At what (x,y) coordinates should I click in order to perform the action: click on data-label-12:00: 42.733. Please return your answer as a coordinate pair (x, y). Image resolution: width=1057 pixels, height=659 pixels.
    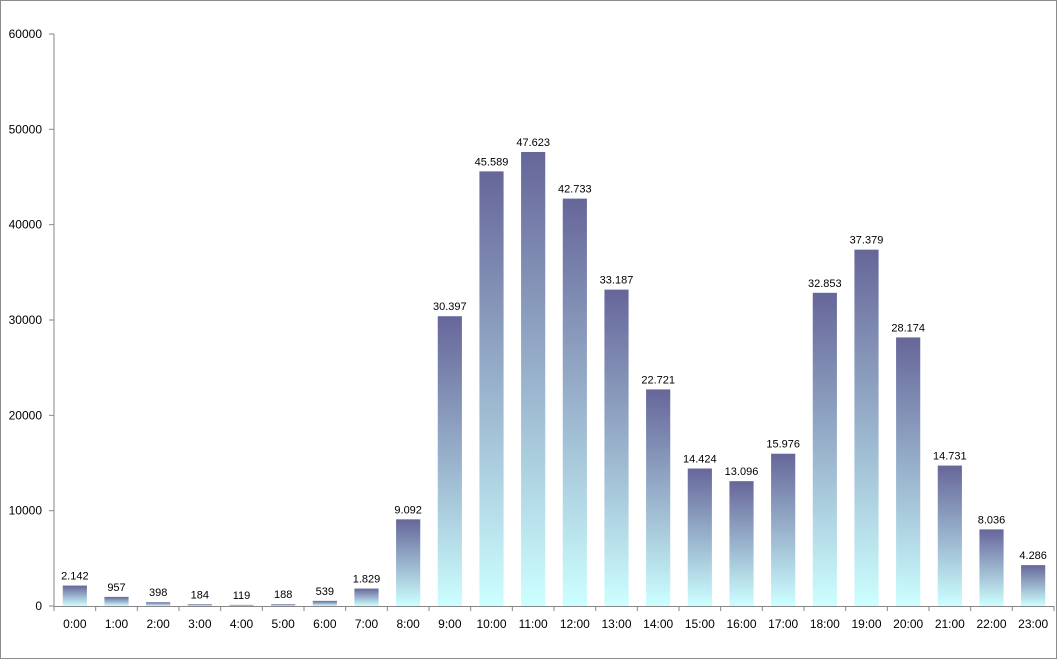
    Looking at the image, I should click on (575, 190).